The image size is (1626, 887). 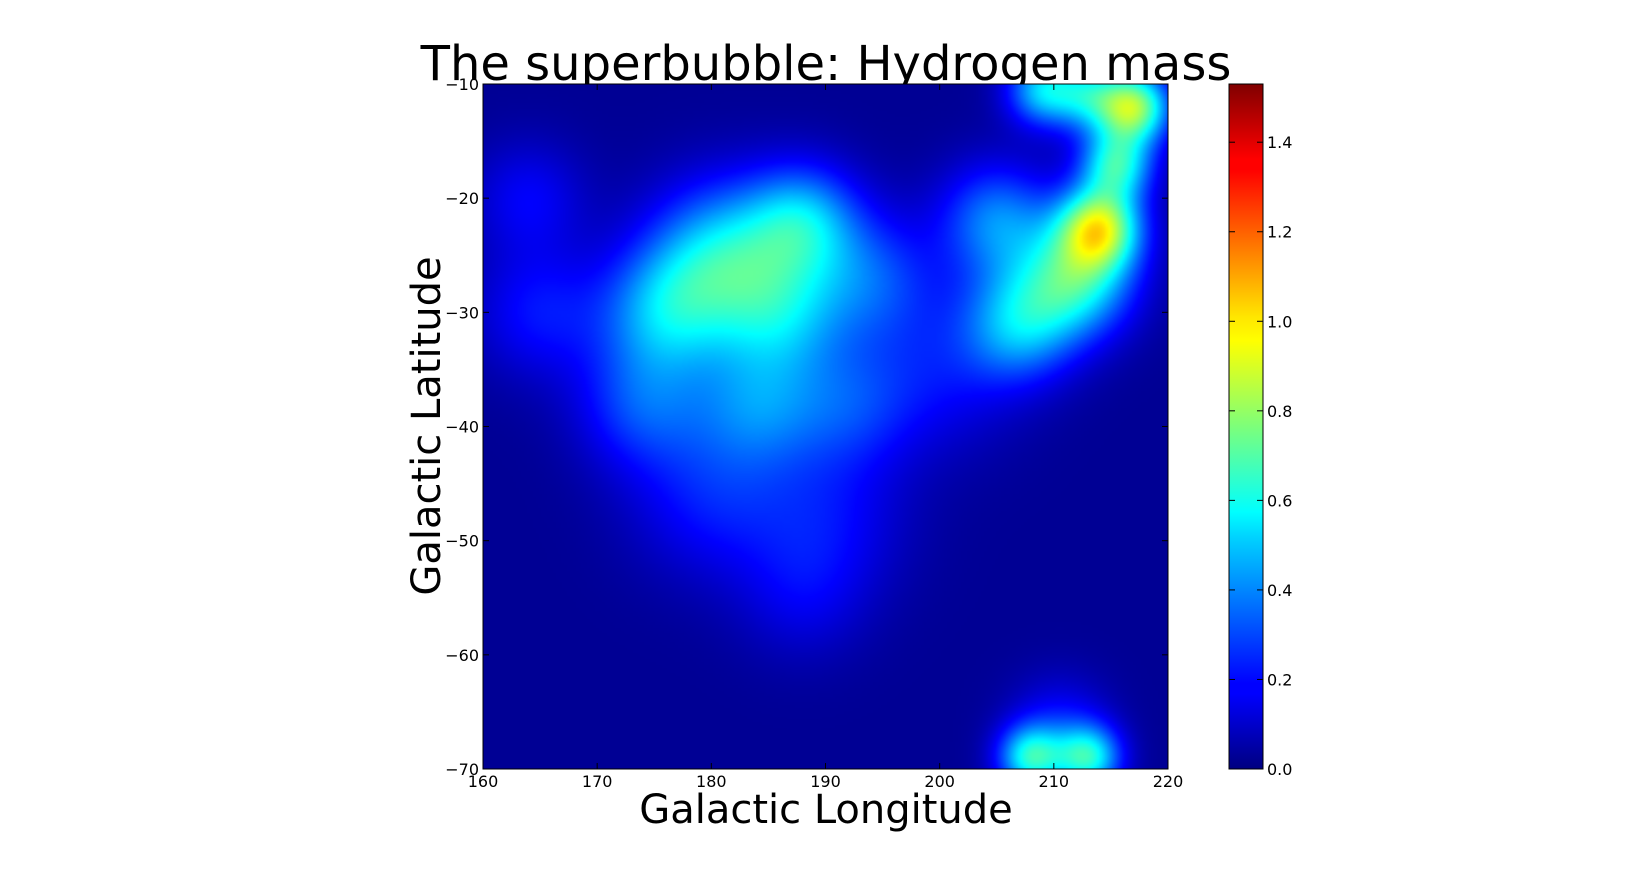 I want to click on y-tick-label: −60, so click(x=462, y=655).